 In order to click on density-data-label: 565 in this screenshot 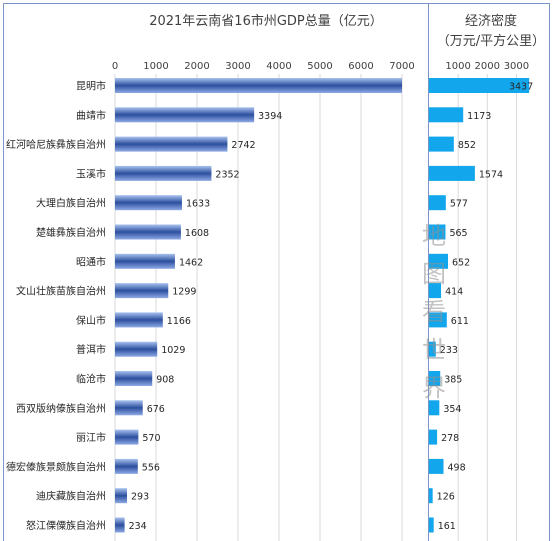, I will do `click(458, 233)`.